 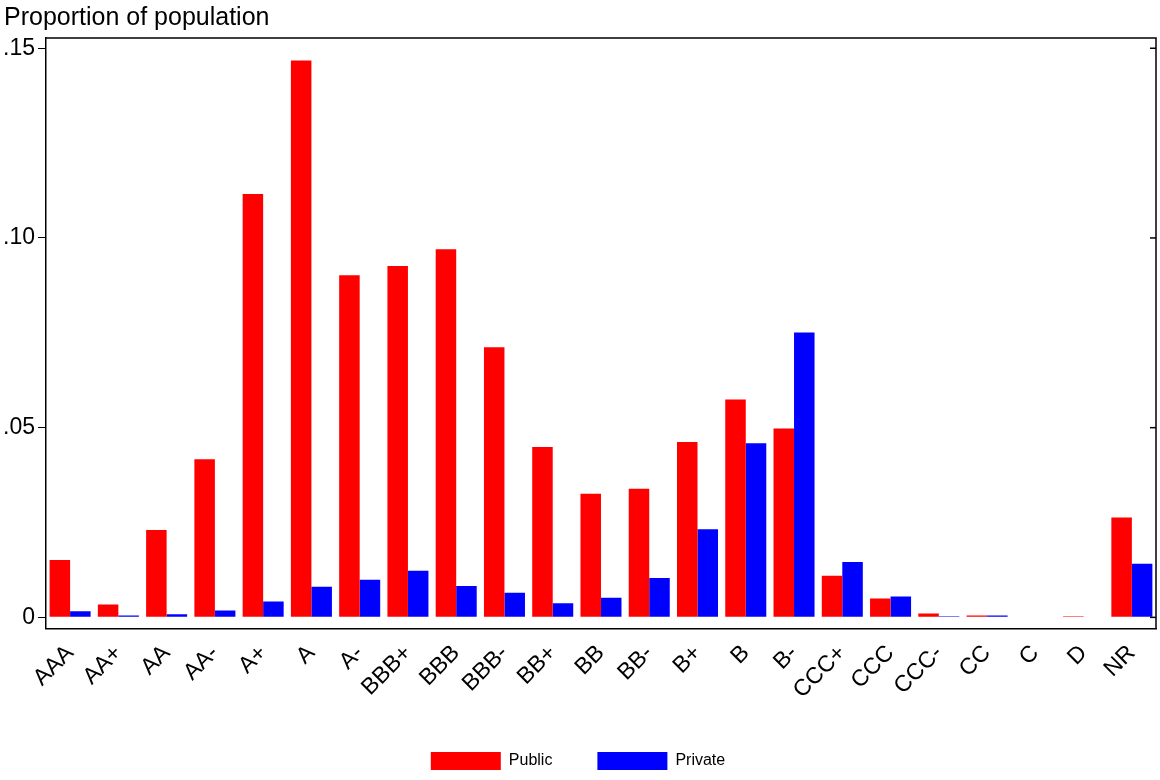 I want to click on x-tick-label: D, so click(x=1076, y=654).